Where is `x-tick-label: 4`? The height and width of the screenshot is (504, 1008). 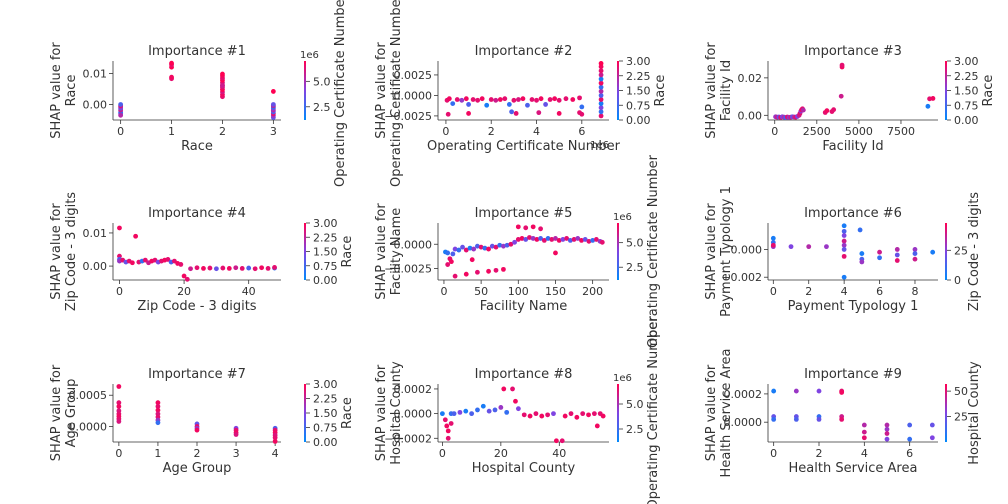
x-tick-label: 4 is located at coordinates (864, 453).